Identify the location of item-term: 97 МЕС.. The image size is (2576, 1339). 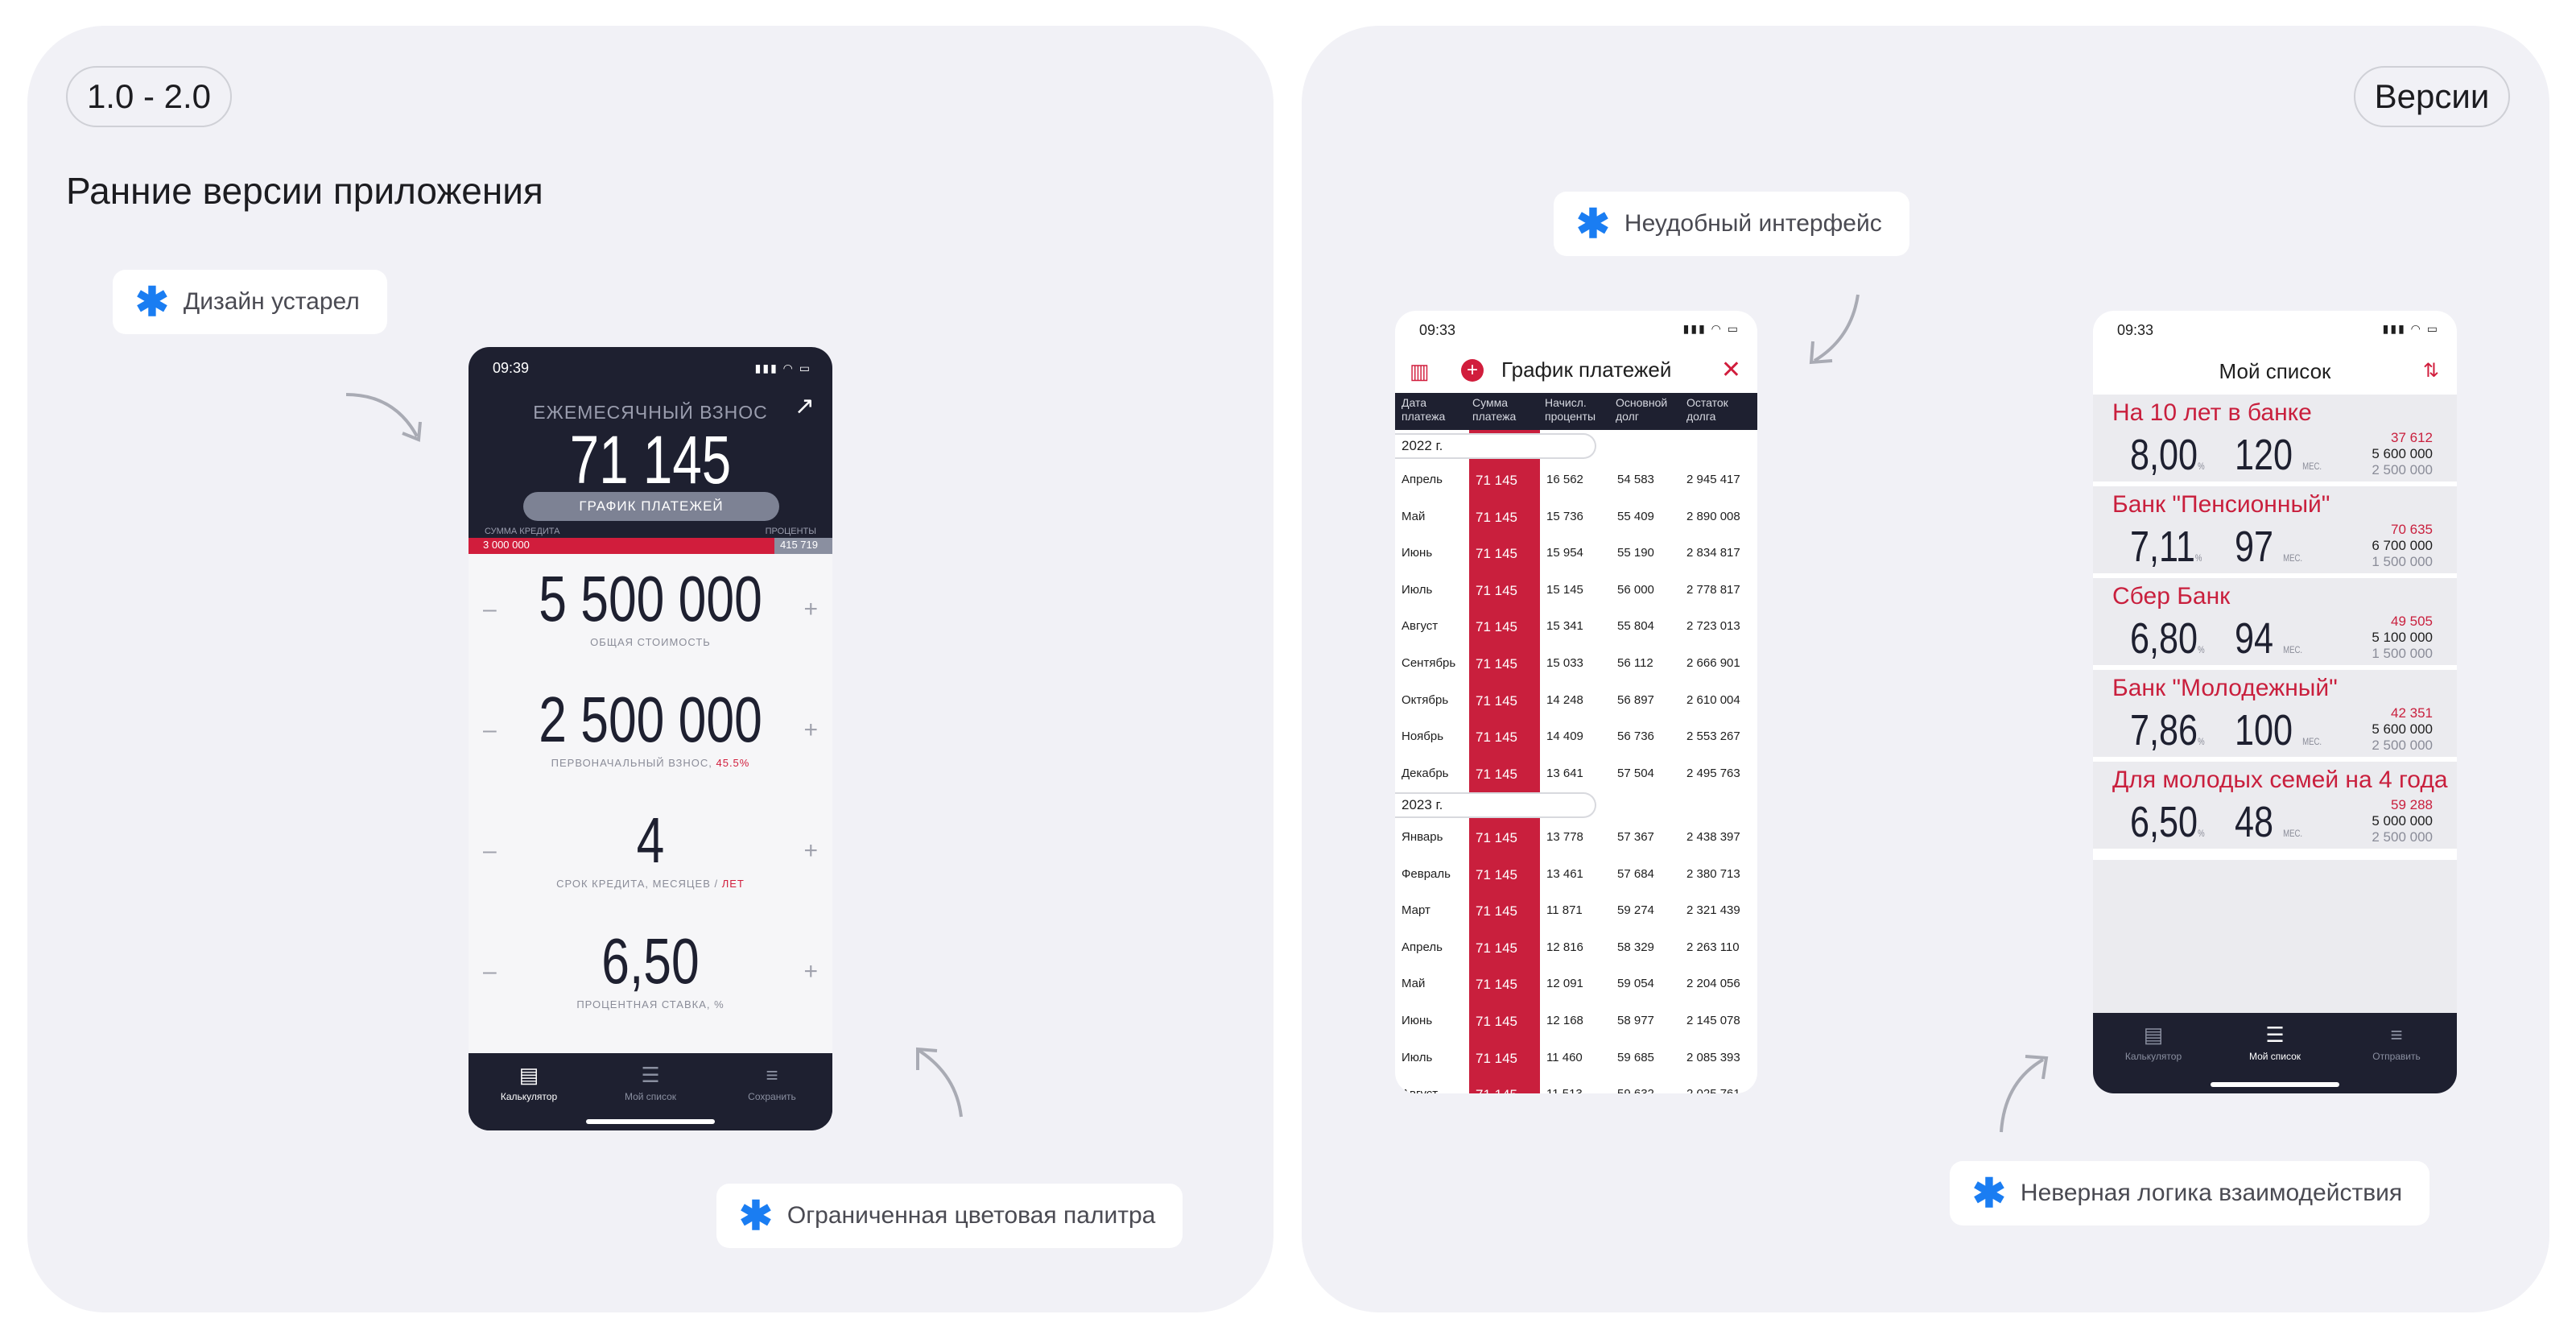
(2269, 547).